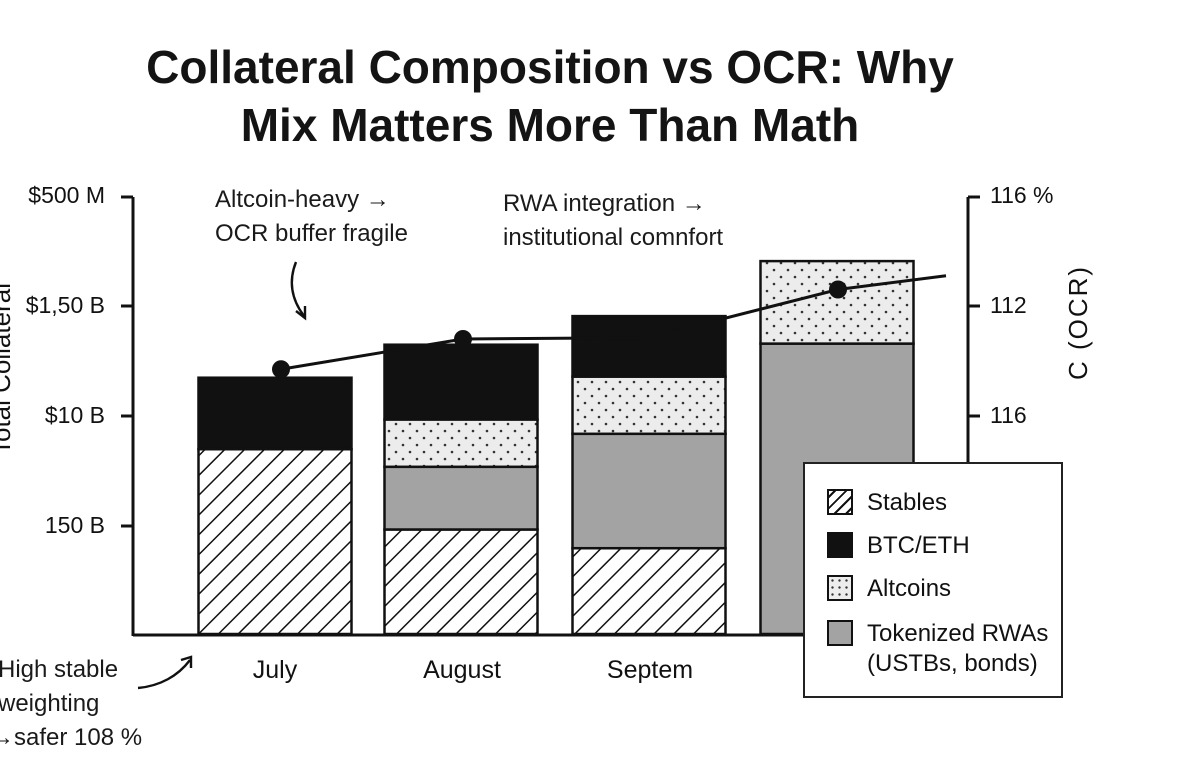 This screenshot has height=775, width=1200. What do you see at coordinates (958, 633) in the screenshot?
I see `legend-label: Tokenized RWAs` at bounding box center [958, 633].